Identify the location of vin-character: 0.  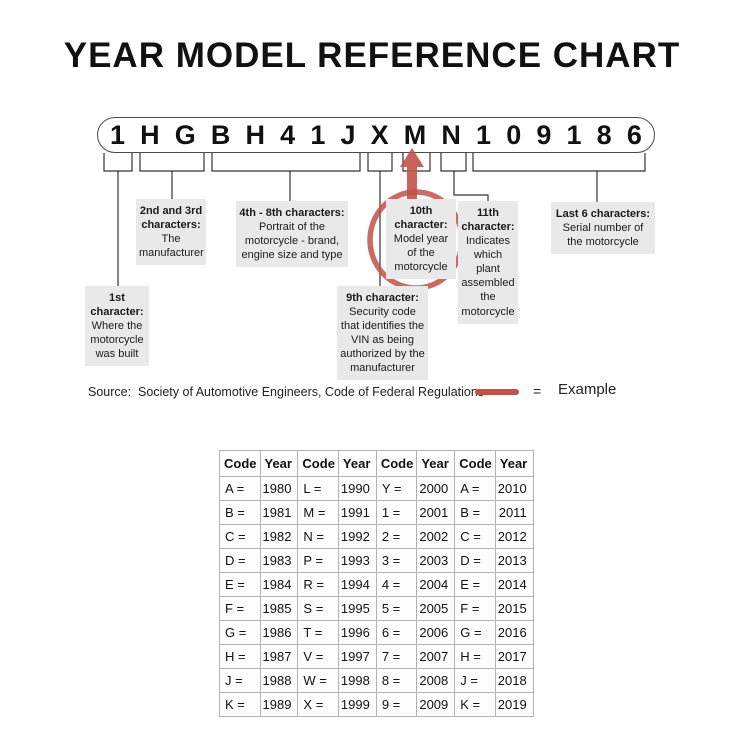
(514, 134).